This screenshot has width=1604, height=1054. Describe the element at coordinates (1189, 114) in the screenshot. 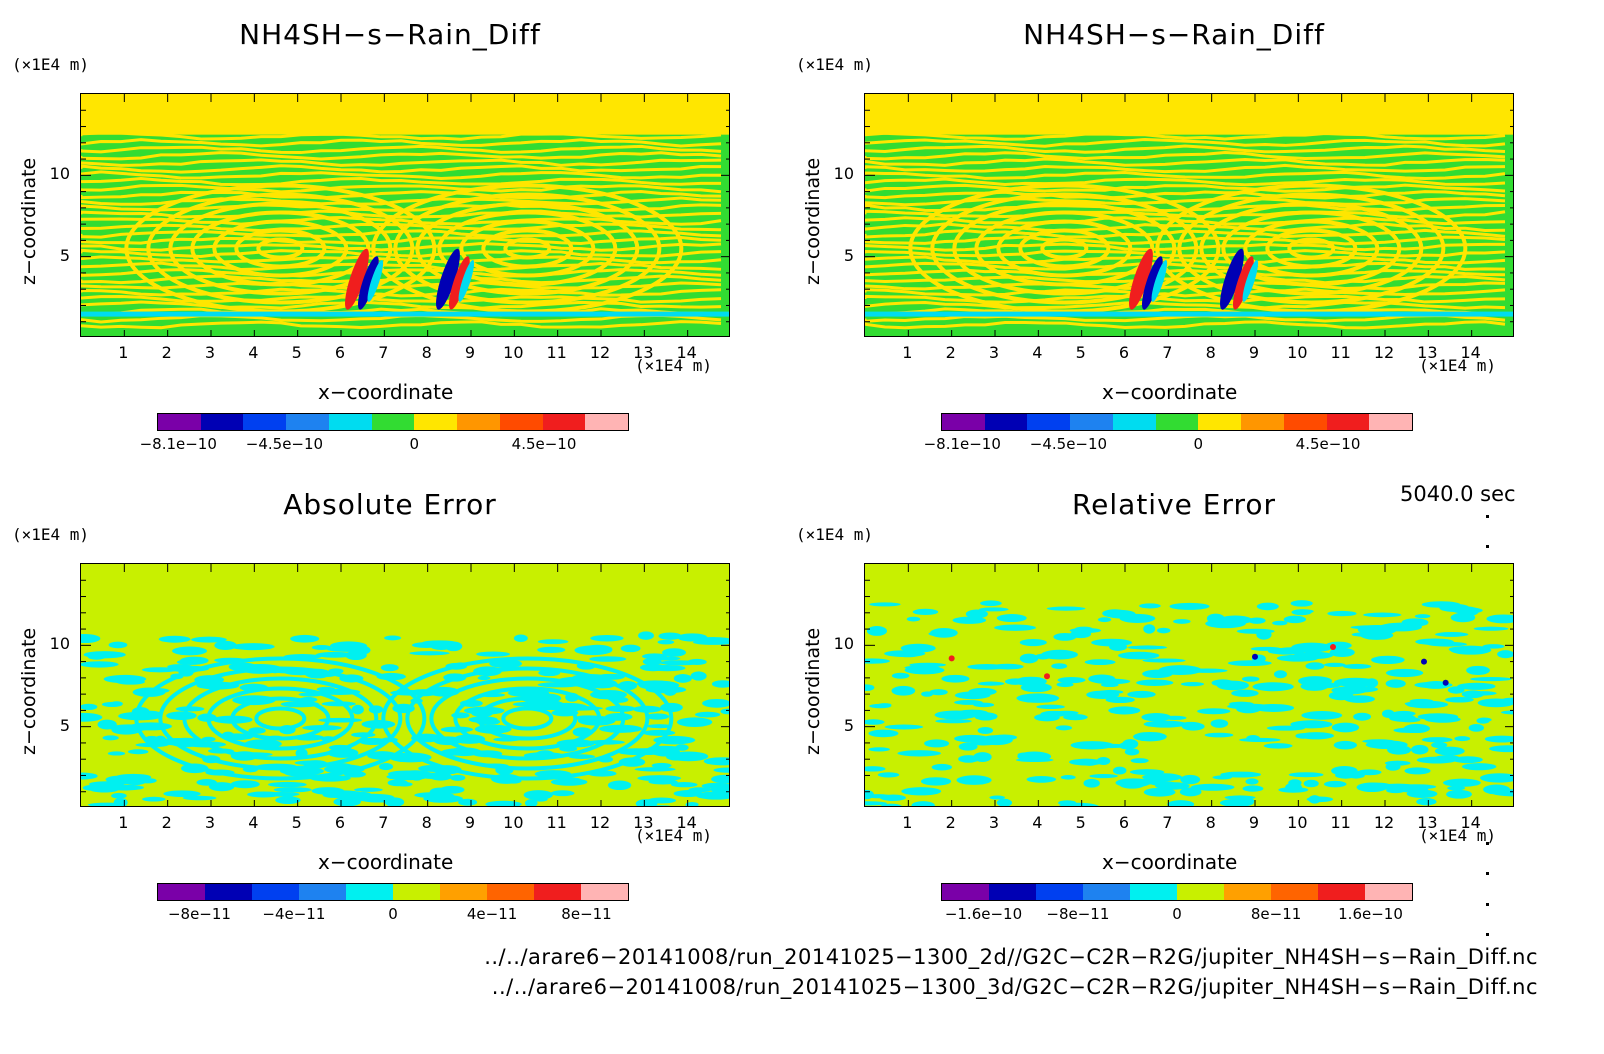

I see `upper-layer` at that location.